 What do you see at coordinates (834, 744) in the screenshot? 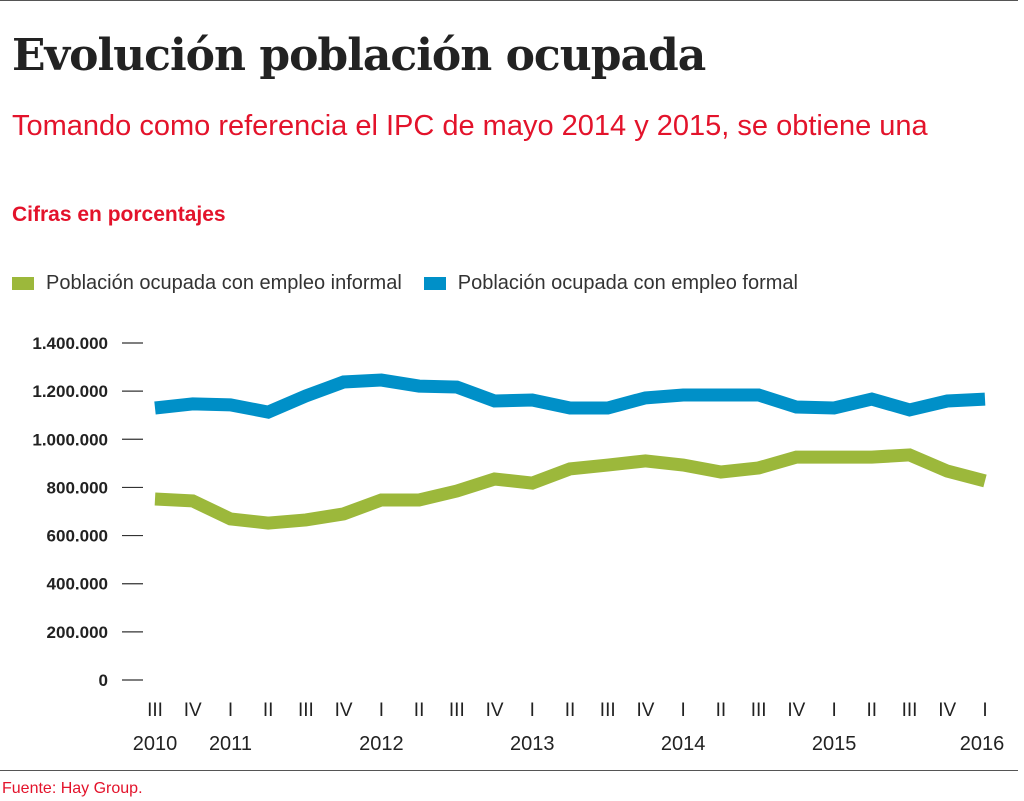
I see `x-year-label: 2015` at bounding box center [834, 744].